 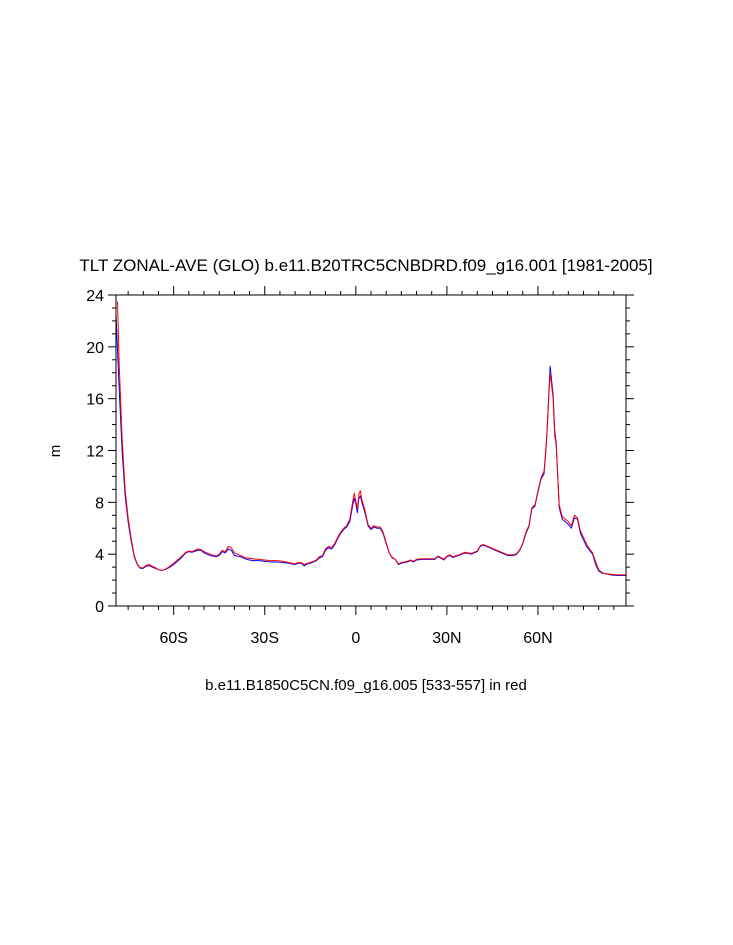 What do you see at coordinates (95, 400) in the screenshot?
I see `y-tick-label: 16` at bounding box center [95, 400].